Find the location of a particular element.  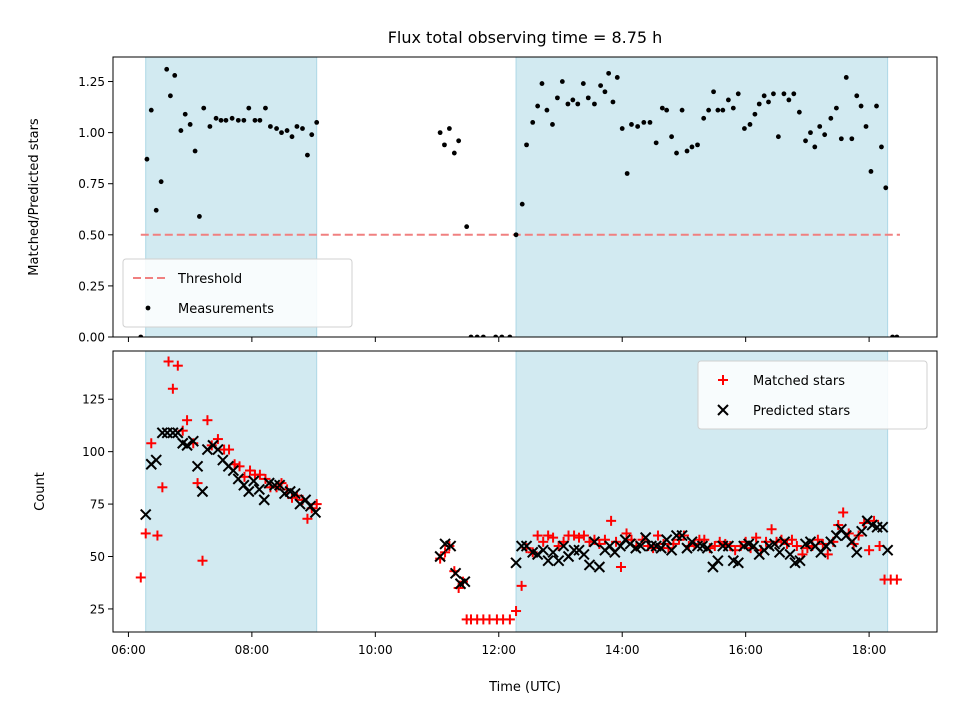

legend-box is located at coordinates (812, 395).